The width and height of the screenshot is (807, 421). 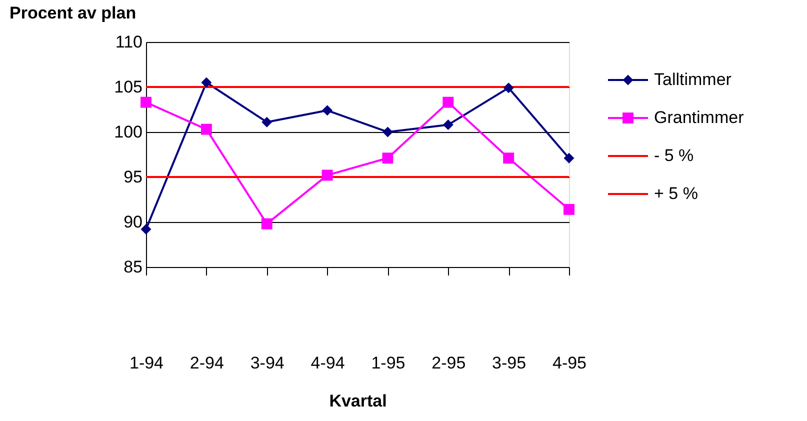 What do you see at coordinates (73, 13) in the screenshot?
I see `y-axis-title: Procent av plan` at bounding box center [73, 13].